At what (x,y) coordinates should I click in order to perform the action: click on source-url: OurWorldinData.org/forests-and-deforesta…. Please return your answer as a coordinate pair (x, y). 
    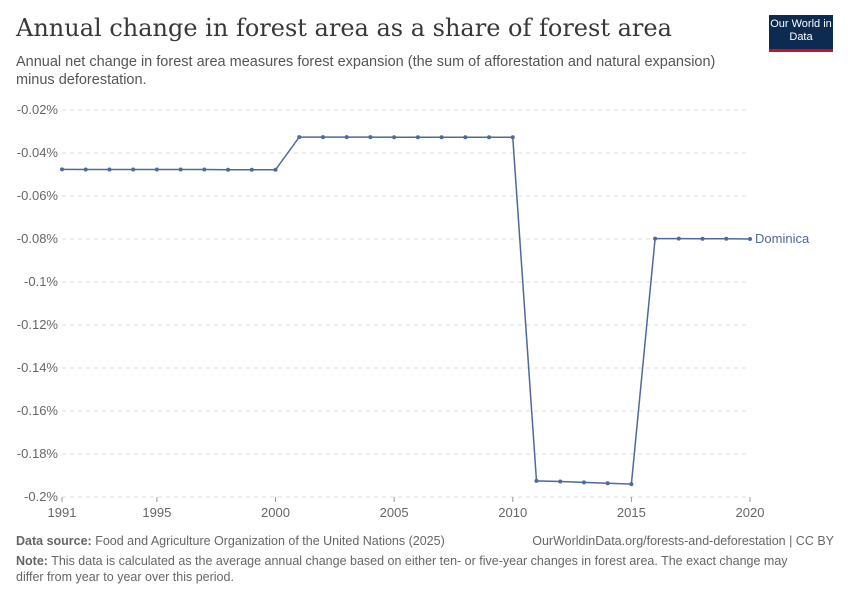
    Looking at the image, I should click on (683, 541).